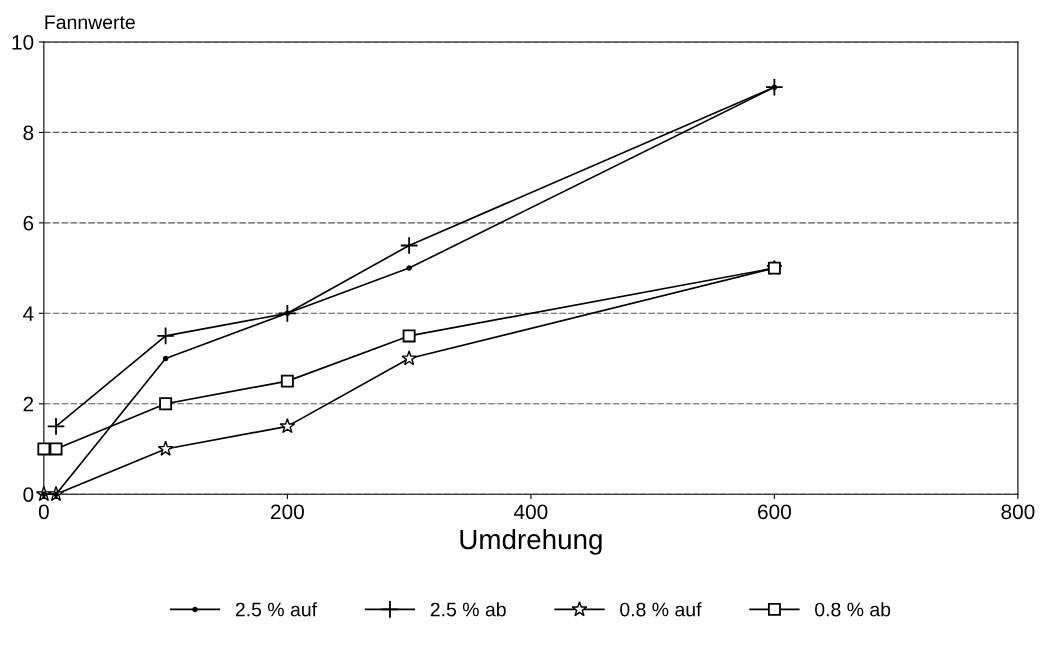  I want to click on legend-label: 0.8 % ab, so click(853, 609).